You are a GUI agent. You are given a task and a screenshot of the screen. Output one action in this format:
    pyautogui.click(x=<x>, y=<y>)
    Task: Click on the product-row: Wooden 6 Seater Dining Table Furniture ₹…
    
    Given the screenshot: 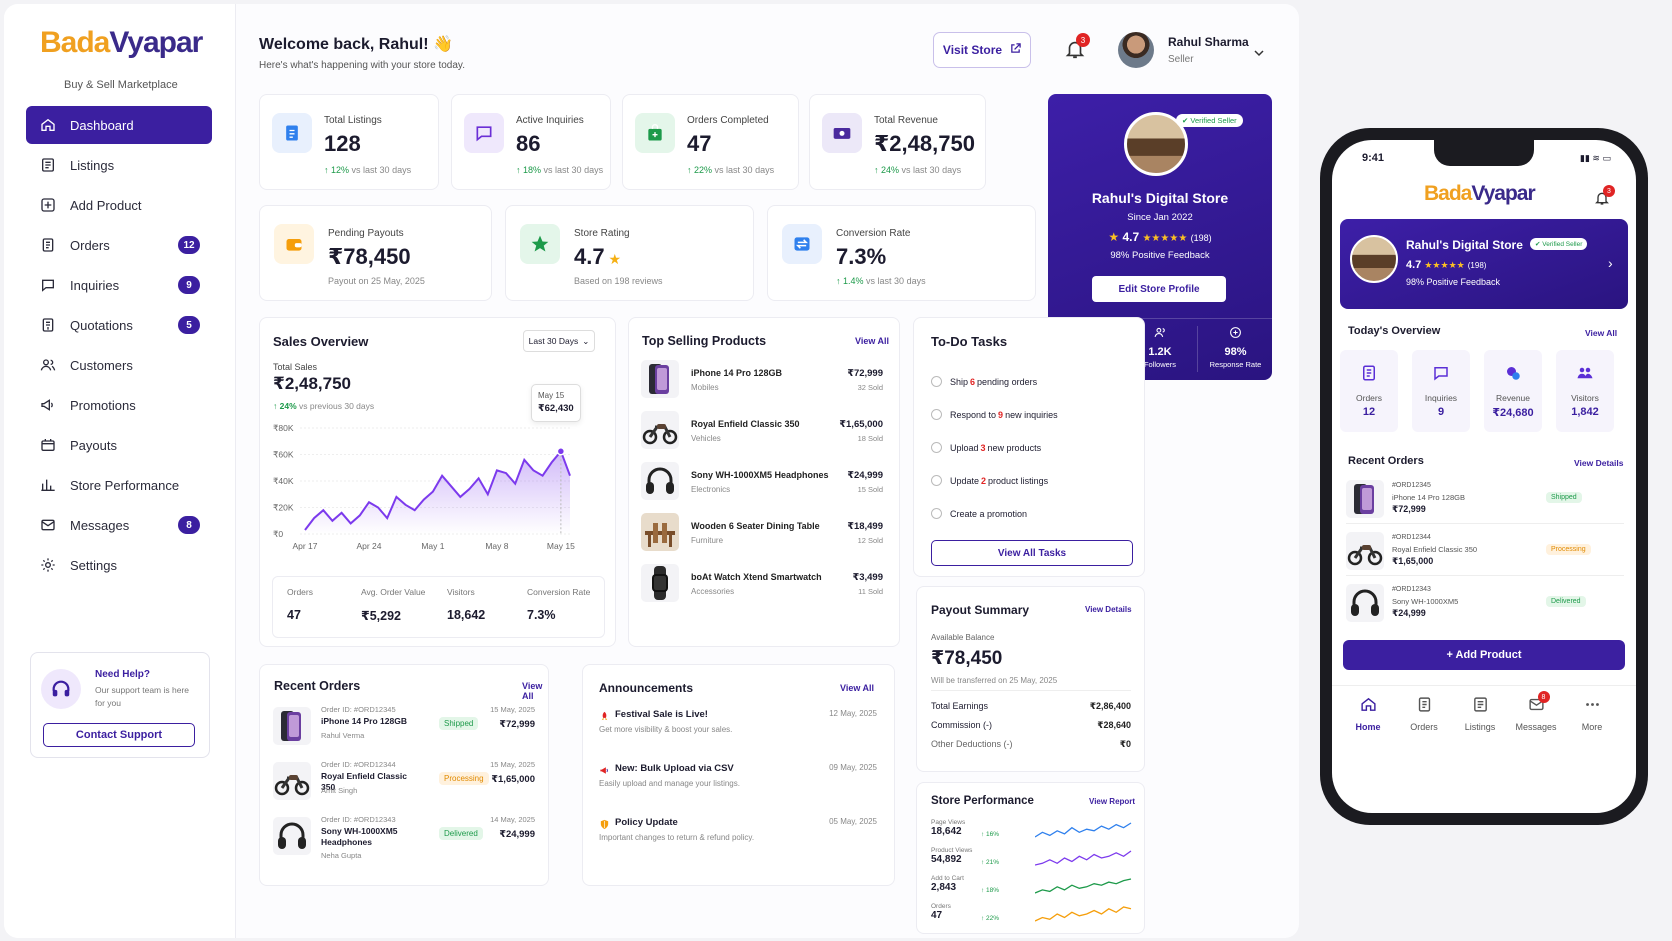 What is the action you would take?
    pyautogui.click(x=765, y=534)
    